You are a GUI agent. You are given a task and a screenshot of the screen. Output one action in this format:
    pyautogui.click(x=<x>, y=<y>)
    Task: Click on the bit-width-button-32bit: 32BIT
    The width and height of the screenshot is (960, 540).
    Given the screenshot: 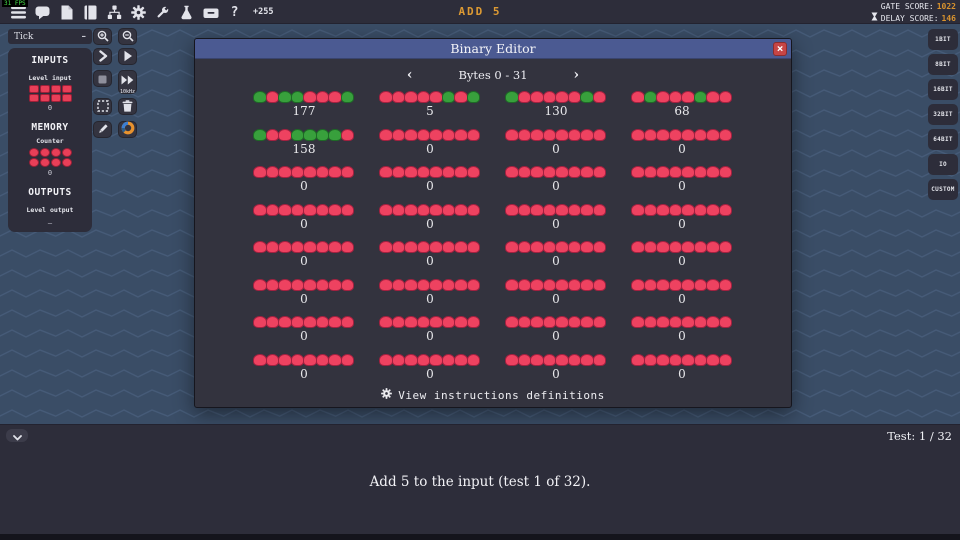 What is the action you would take?
    pyautogui.click(x=943, y=114)
    